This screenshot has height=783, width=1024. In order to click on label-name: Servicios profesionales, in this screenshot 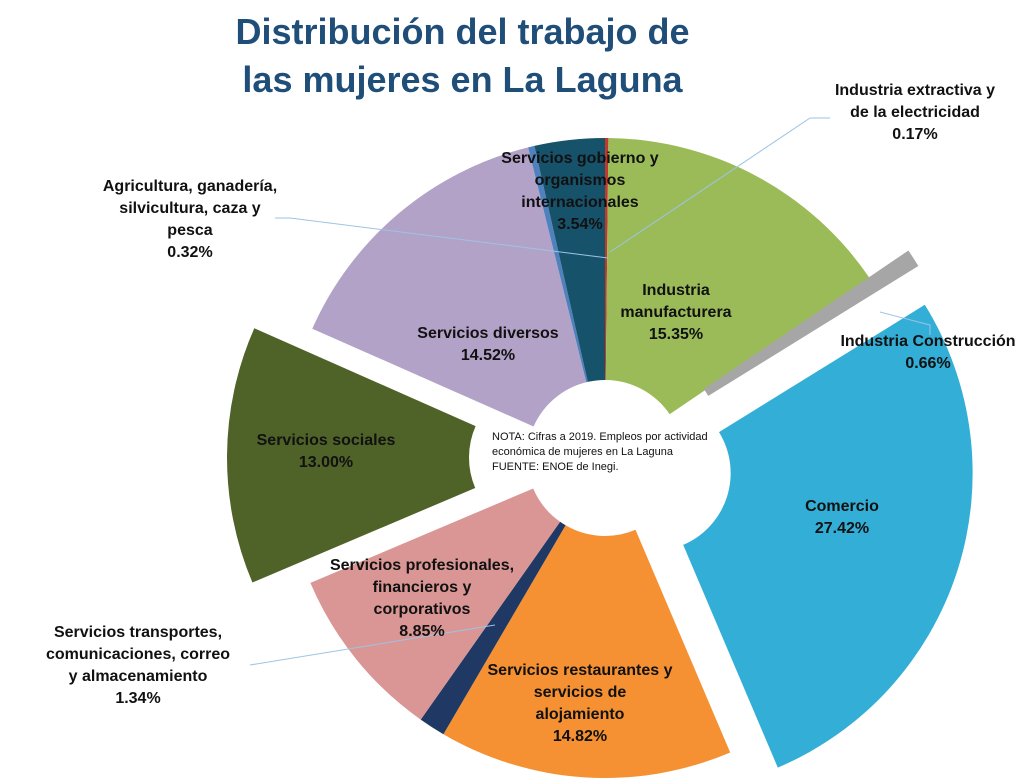, I will do `click(422, 565)`.